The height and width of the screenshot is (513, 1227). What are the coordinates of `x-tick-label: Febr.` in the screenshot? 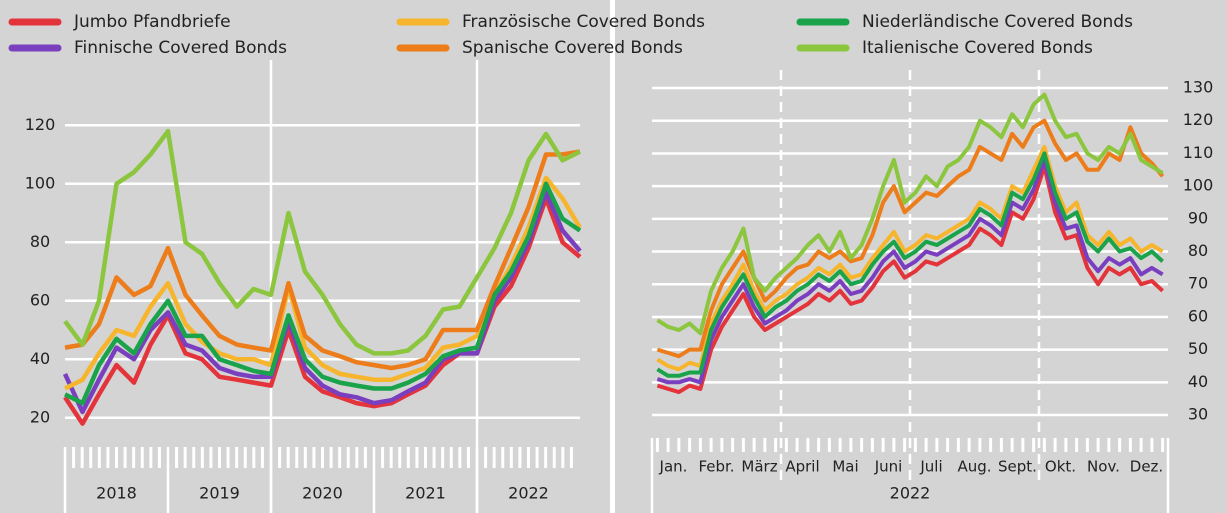 It's located at (716, 467).